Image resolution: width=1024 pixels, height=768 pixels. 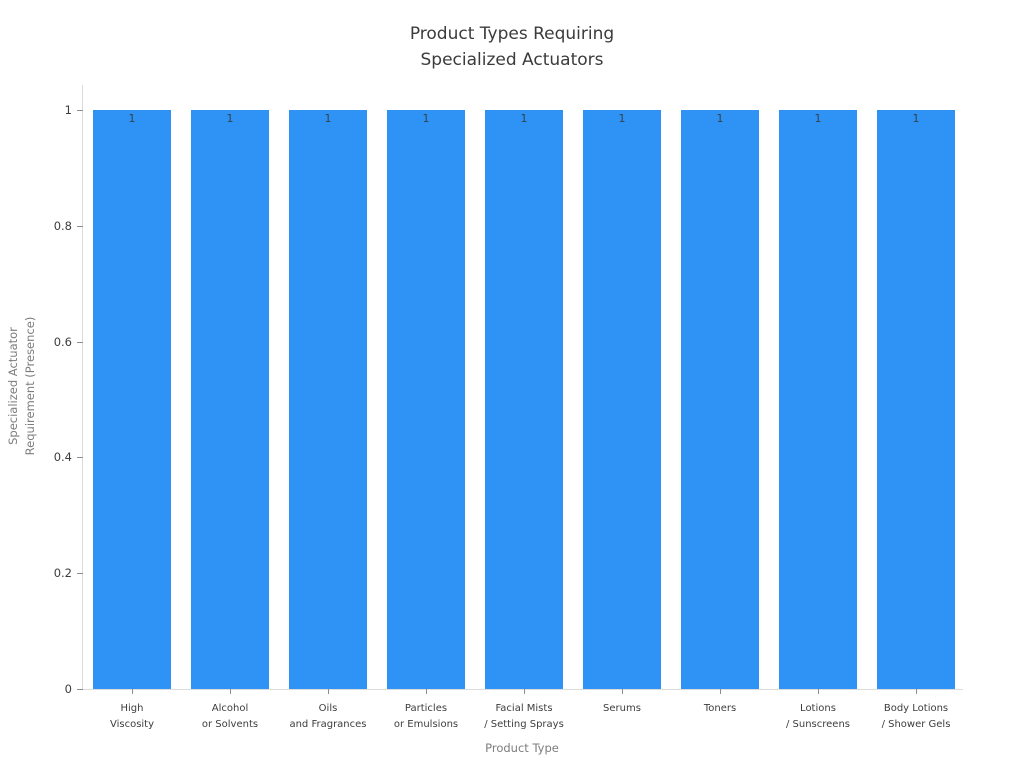 What do you see at coordinates (62, 573) in the screenshot?
I see `y-axis-tick-label: 0.2` at bounding box center [62, 573].